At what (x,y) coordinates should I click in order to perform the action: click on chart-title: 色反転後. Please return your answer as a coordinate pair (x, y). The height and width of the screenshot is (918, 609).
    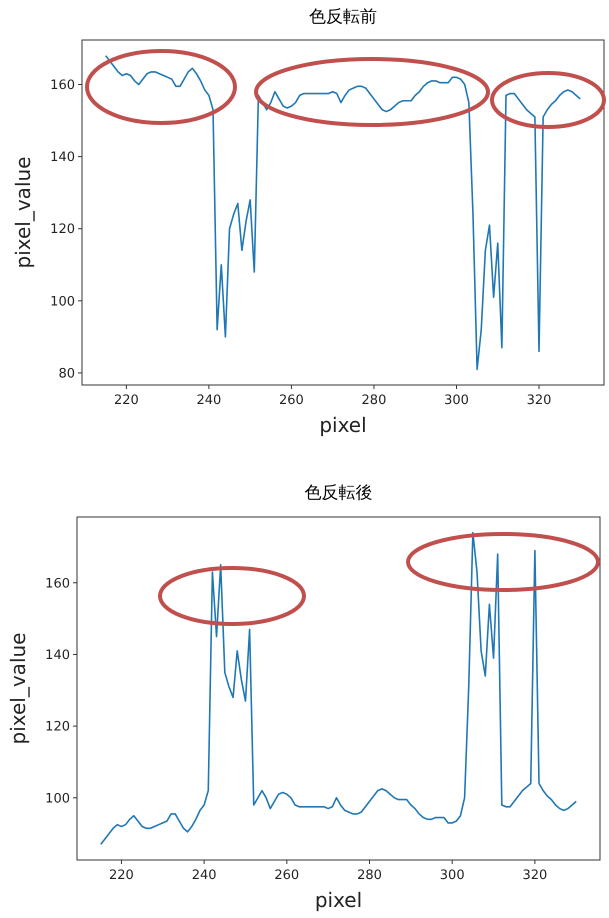
    Looking at the image, I should click on (338, 493).